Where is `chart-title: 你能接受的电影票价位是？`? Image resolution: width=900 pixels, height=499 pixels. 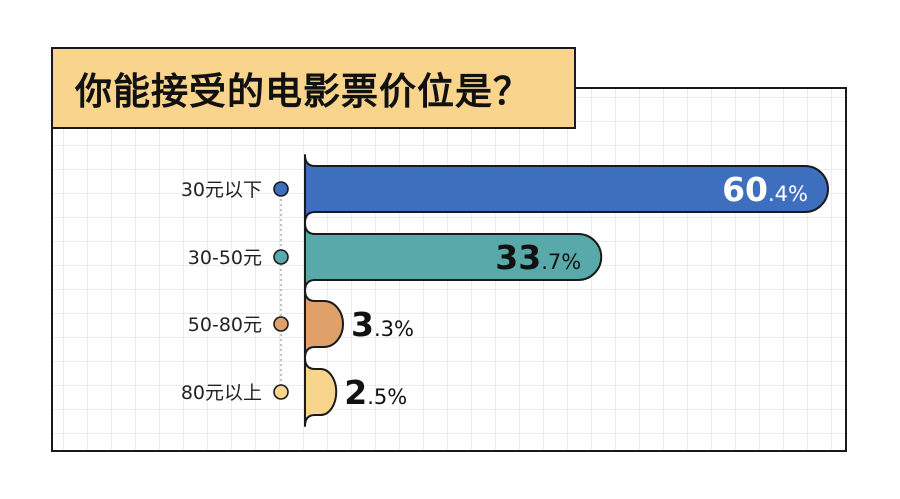 chart-title: 你能接受的电影票价位是？ is located at coordinates (303, 91).